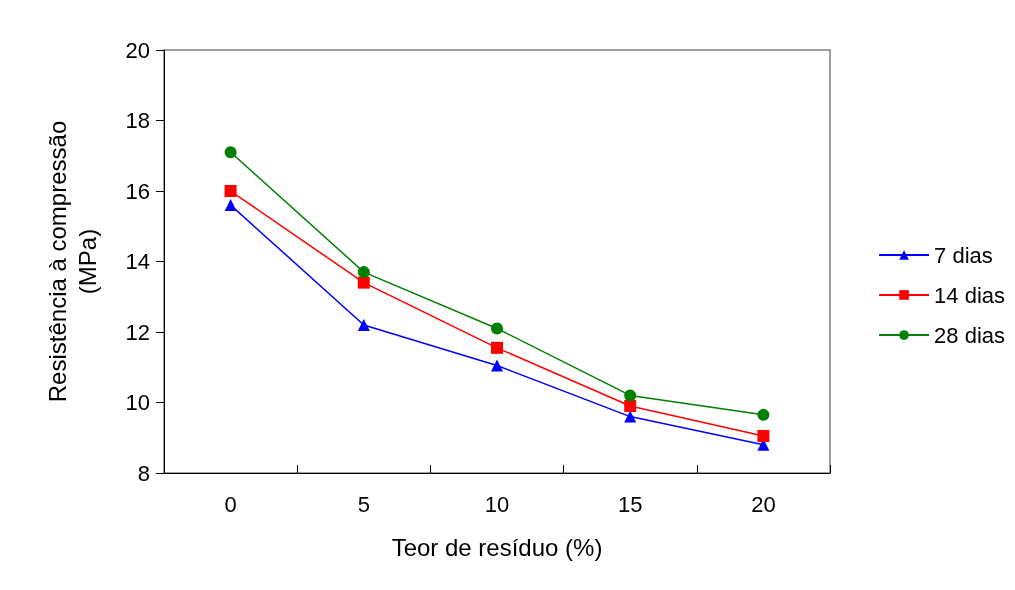 The width and height of the screenshot is (1015, 590). I want to click on y-tick-label: 20, so click(137, 50).